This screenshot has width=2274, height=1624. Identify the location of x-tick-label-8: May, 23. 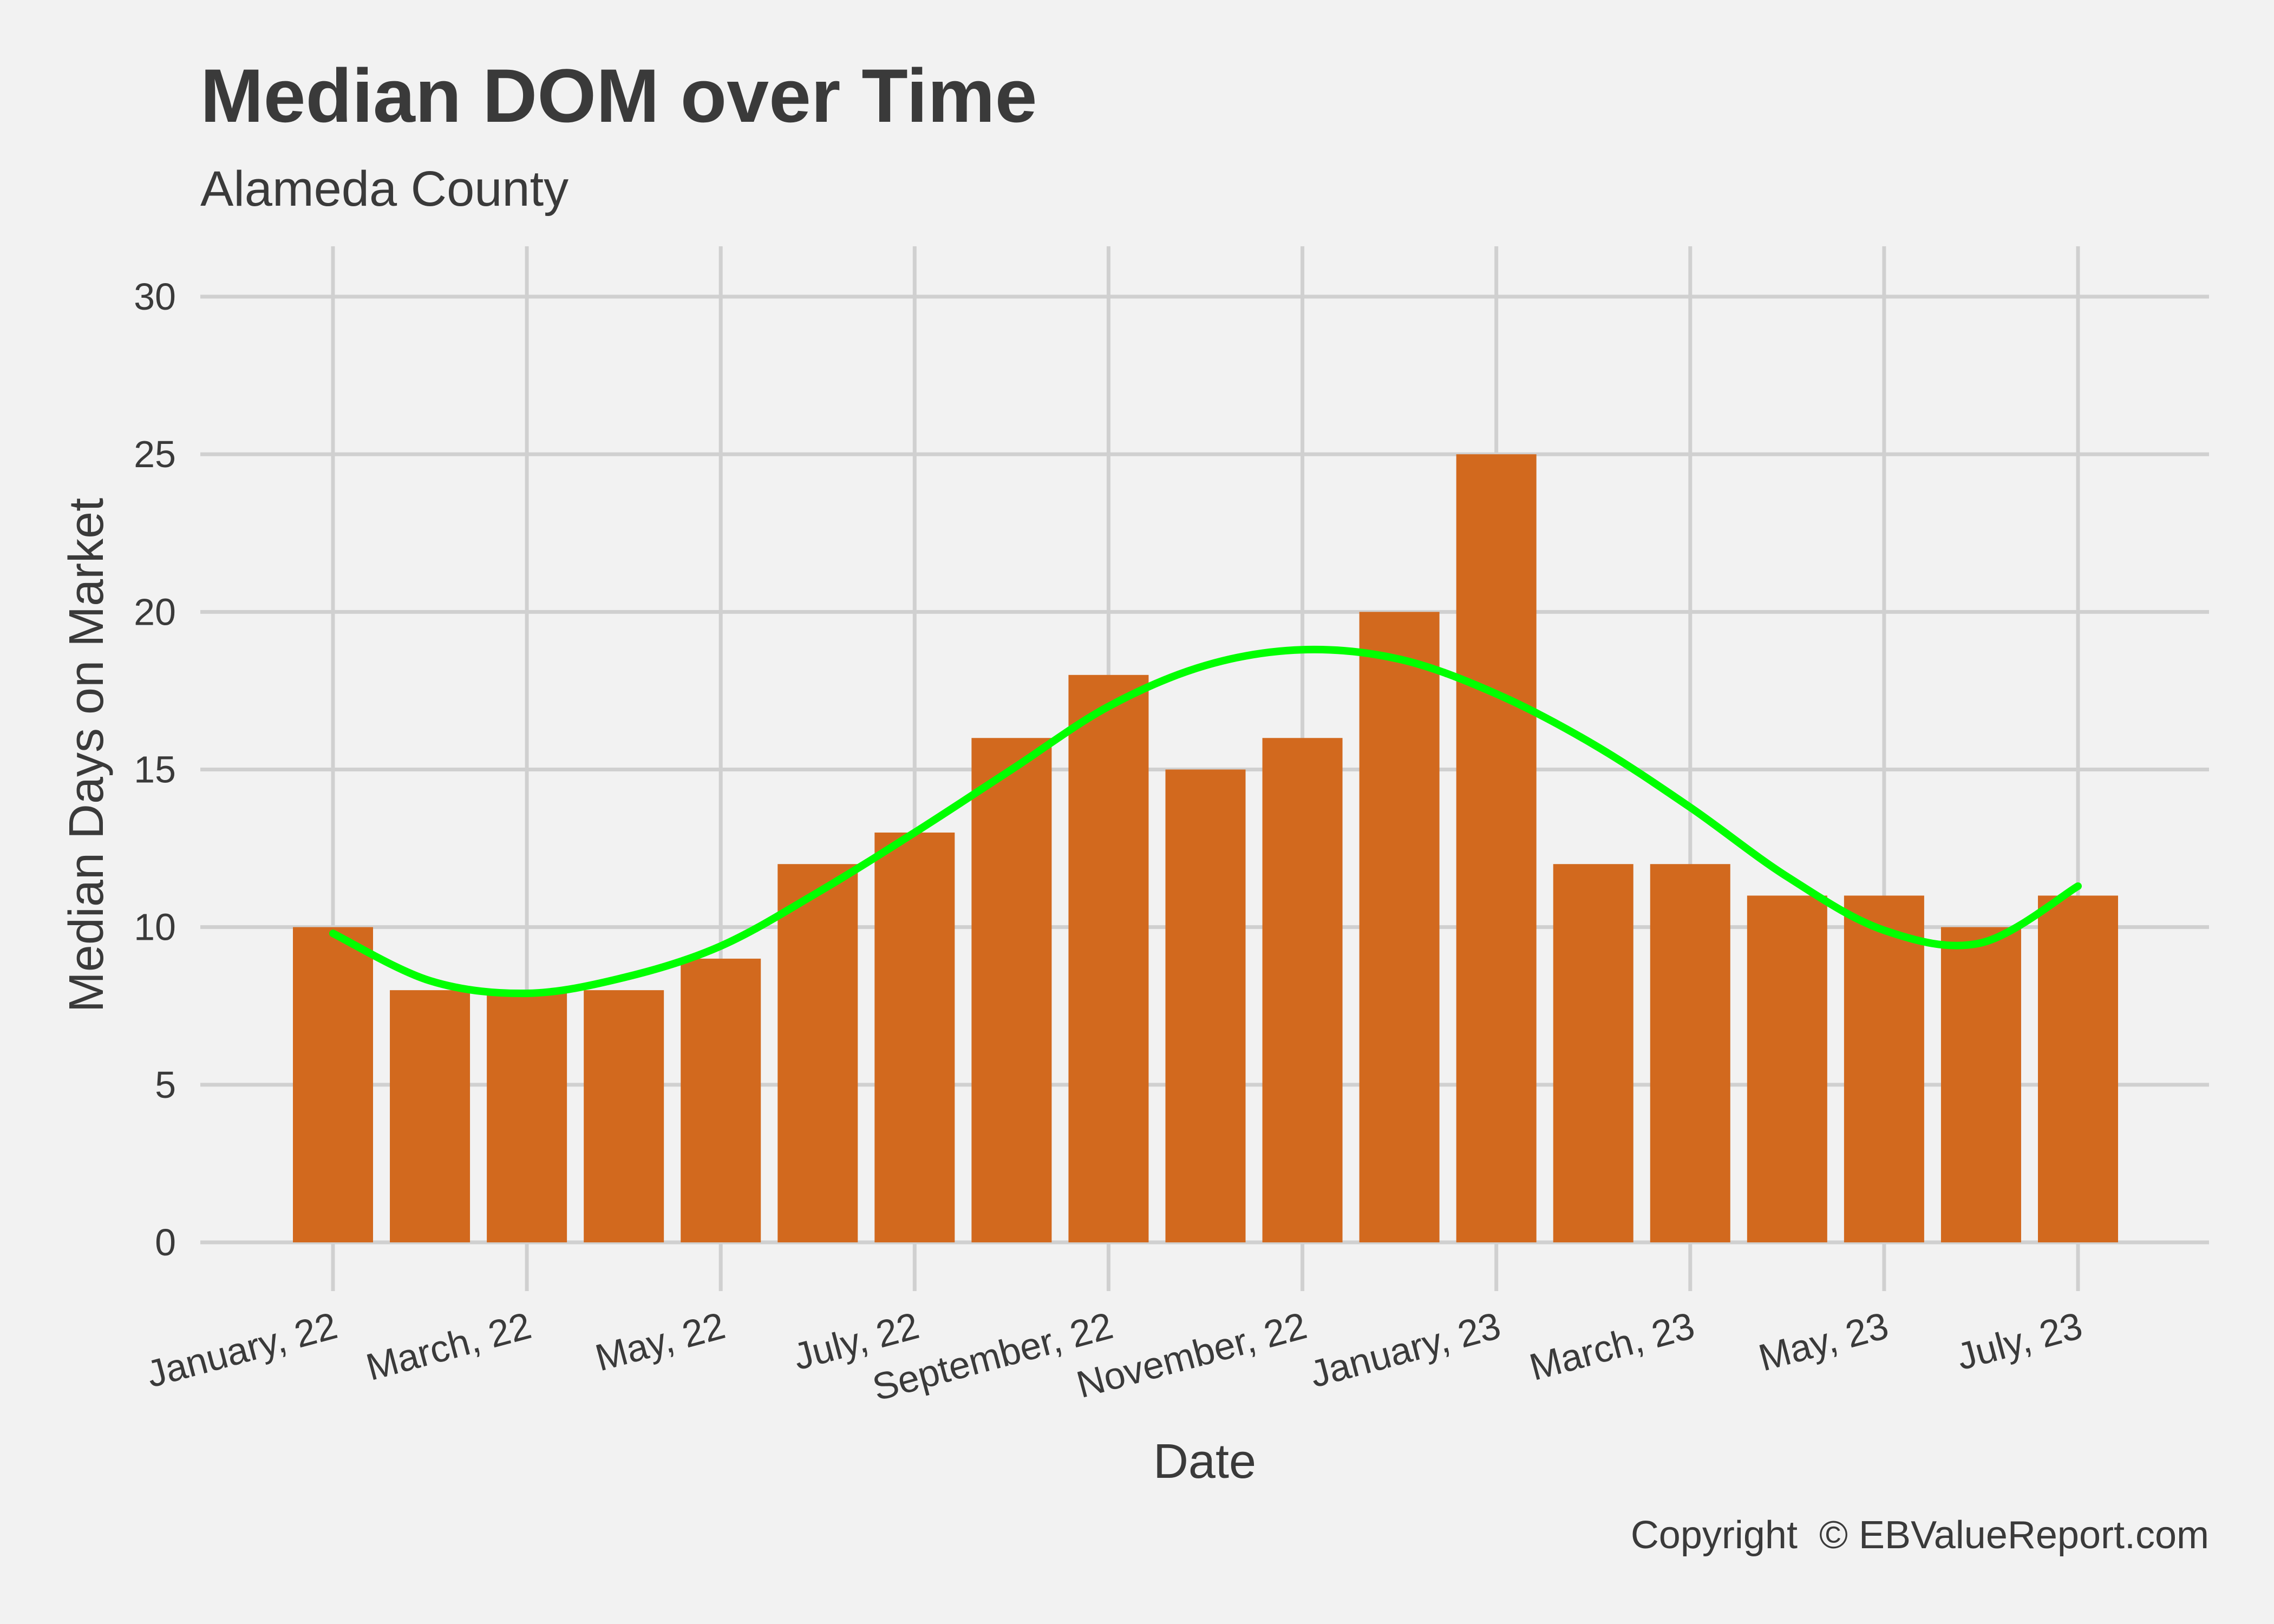
(1824, 1341).